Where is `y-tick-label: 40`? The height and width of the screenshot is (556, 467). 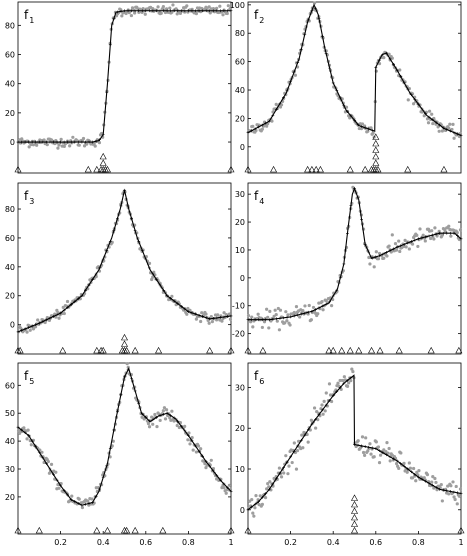 y-tick-label: 40 is located at coordinates (10, 267).